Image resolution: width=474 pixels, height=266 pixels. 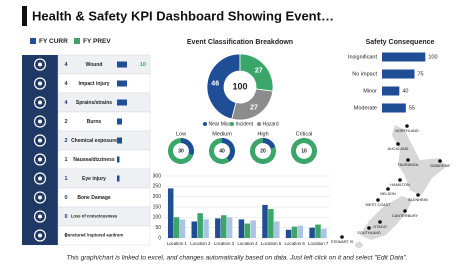 I want to click on pie-center, so click(x=240, y=87).